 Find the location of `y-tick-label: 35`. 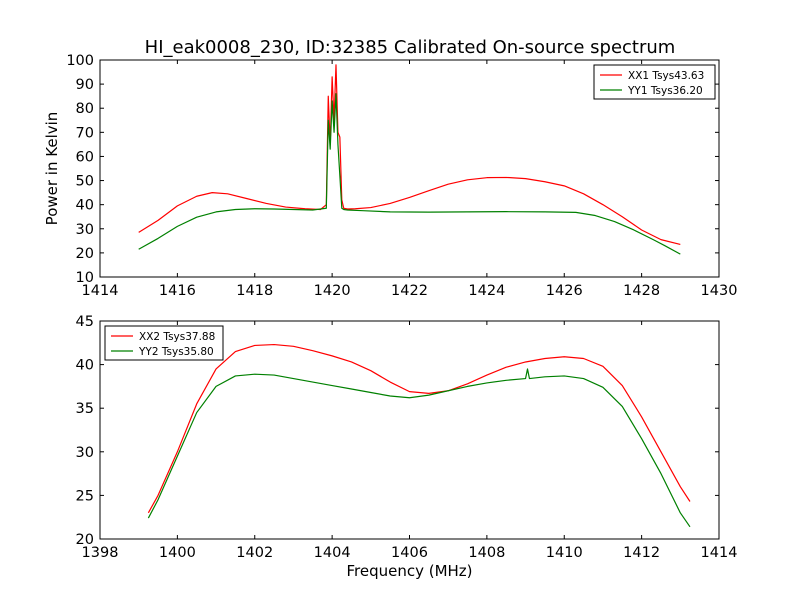

y-tick-label: 35 is located at coordinates (85, 409).